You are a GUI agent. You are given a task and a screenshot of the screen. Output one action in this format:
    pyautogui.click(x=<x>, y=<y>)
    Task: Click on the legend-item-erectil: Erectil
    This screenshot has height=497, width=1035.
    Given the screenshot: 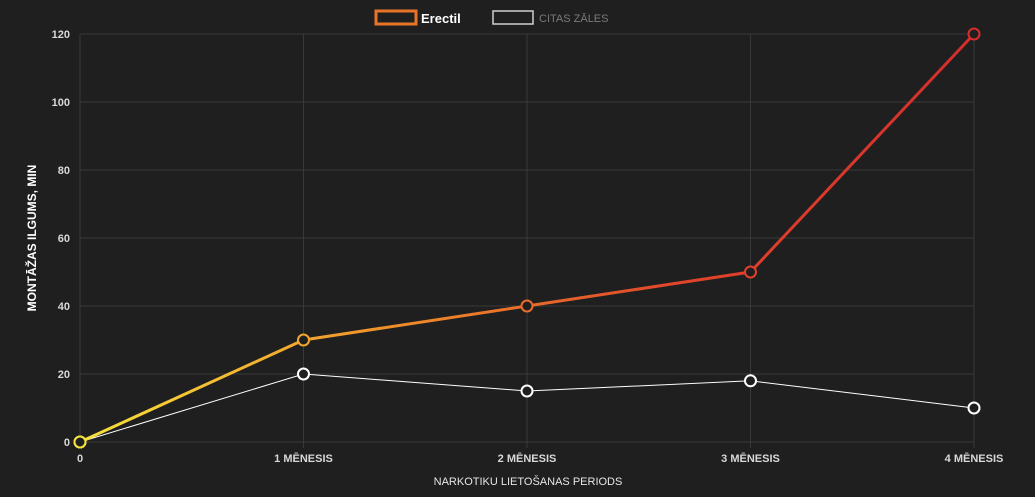 What is the action you would take?
    pyautogui.click(x=417, y=17)
    